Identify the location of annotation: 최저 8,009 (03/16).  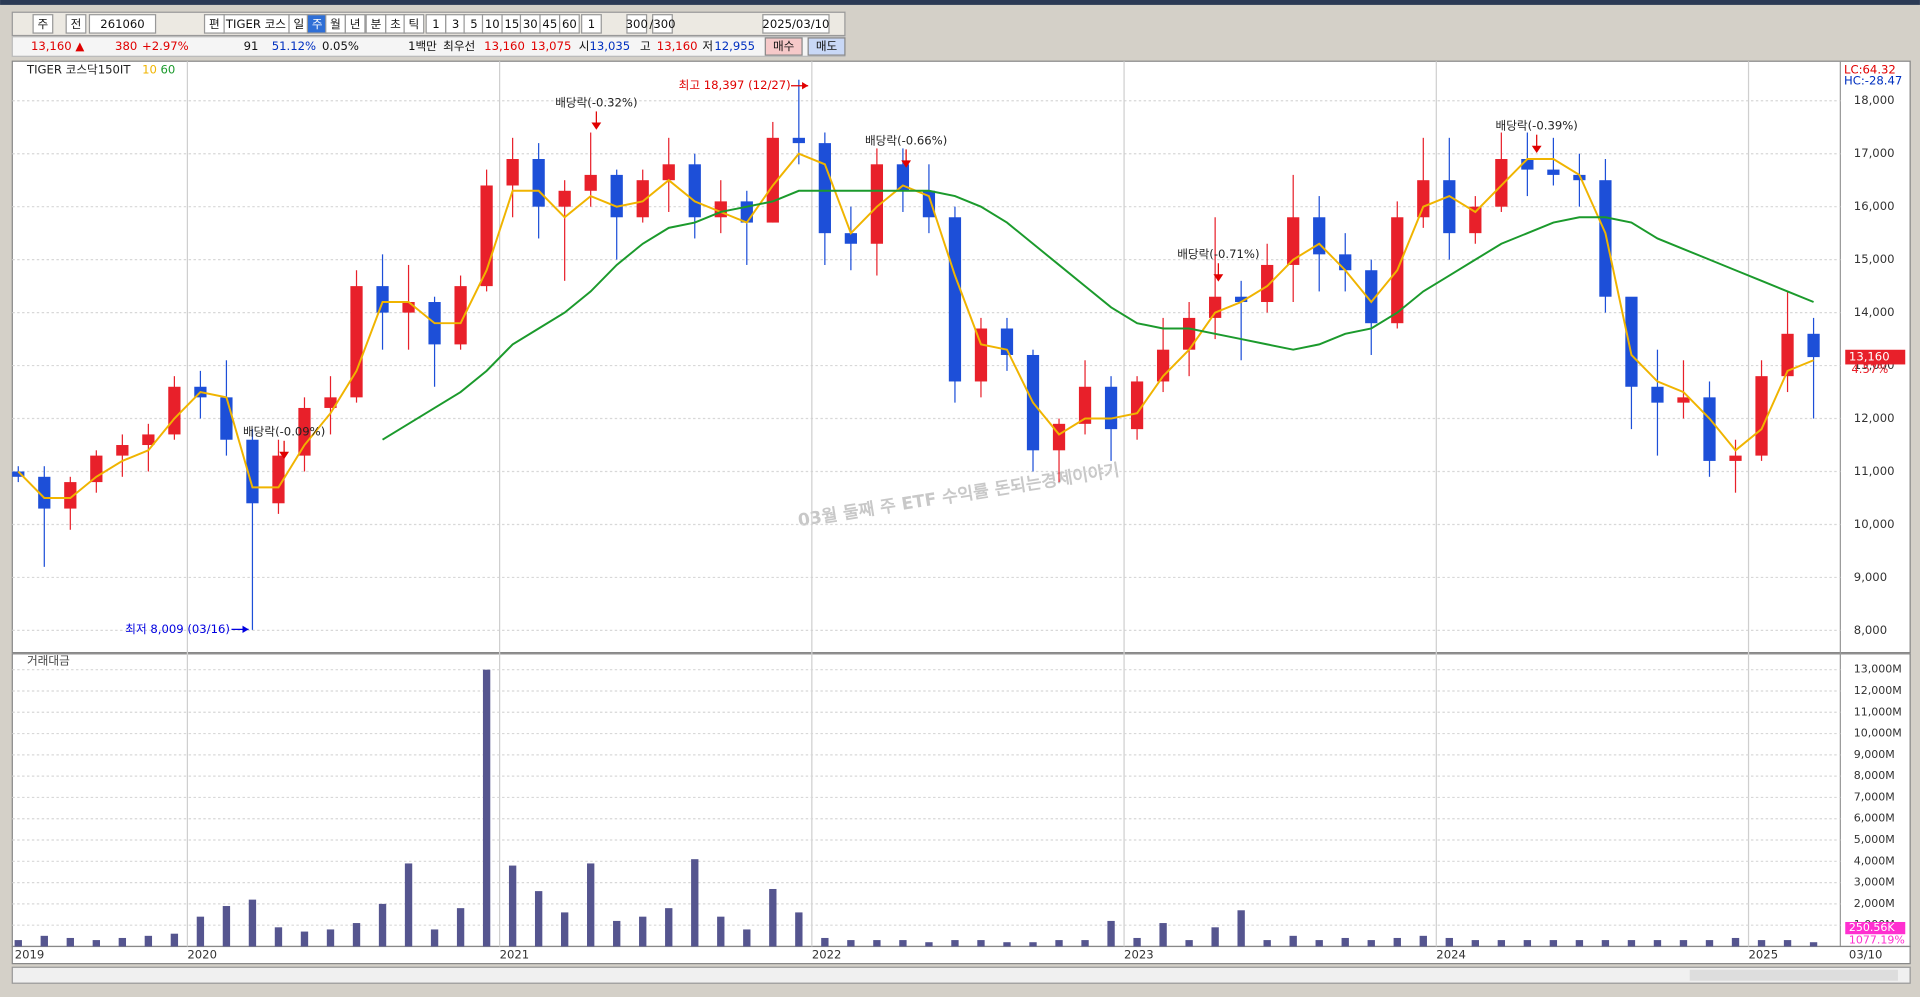
(177, 629).